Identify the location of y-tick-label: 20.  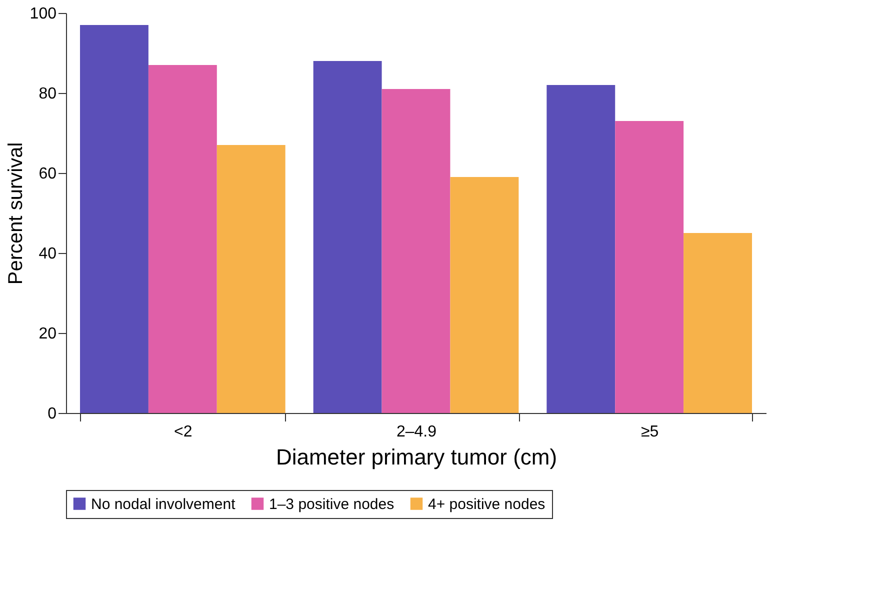
(47, 334).